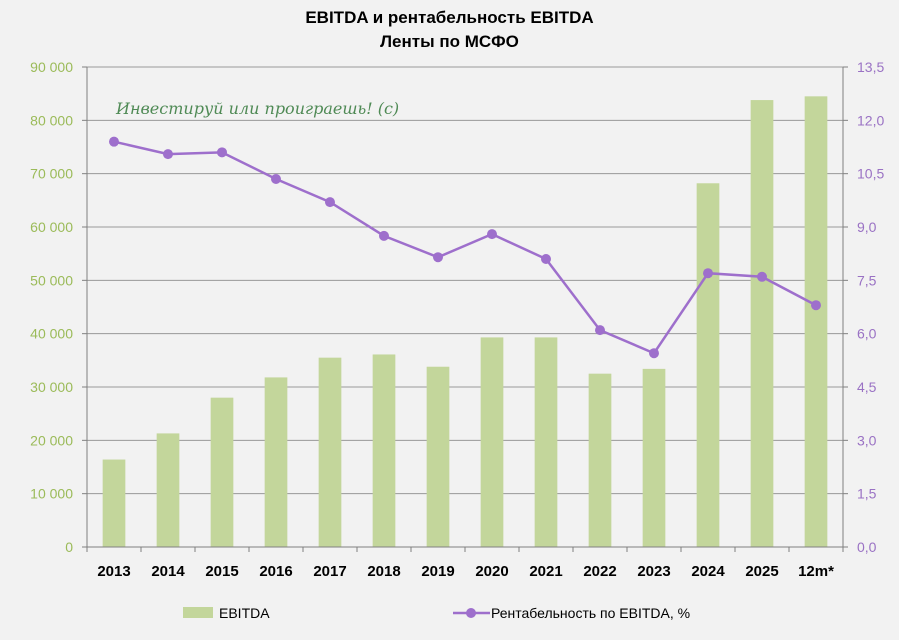  I want to click on right-tick-label: 0,0, so click(867, 547).